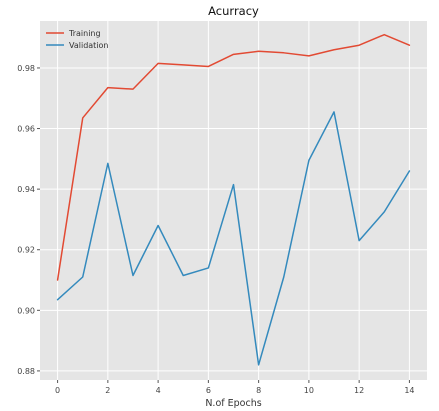  Describe the element at coordinates (26, 68) in the screenshot. I see `y-tick-label: 0.98` at that location.